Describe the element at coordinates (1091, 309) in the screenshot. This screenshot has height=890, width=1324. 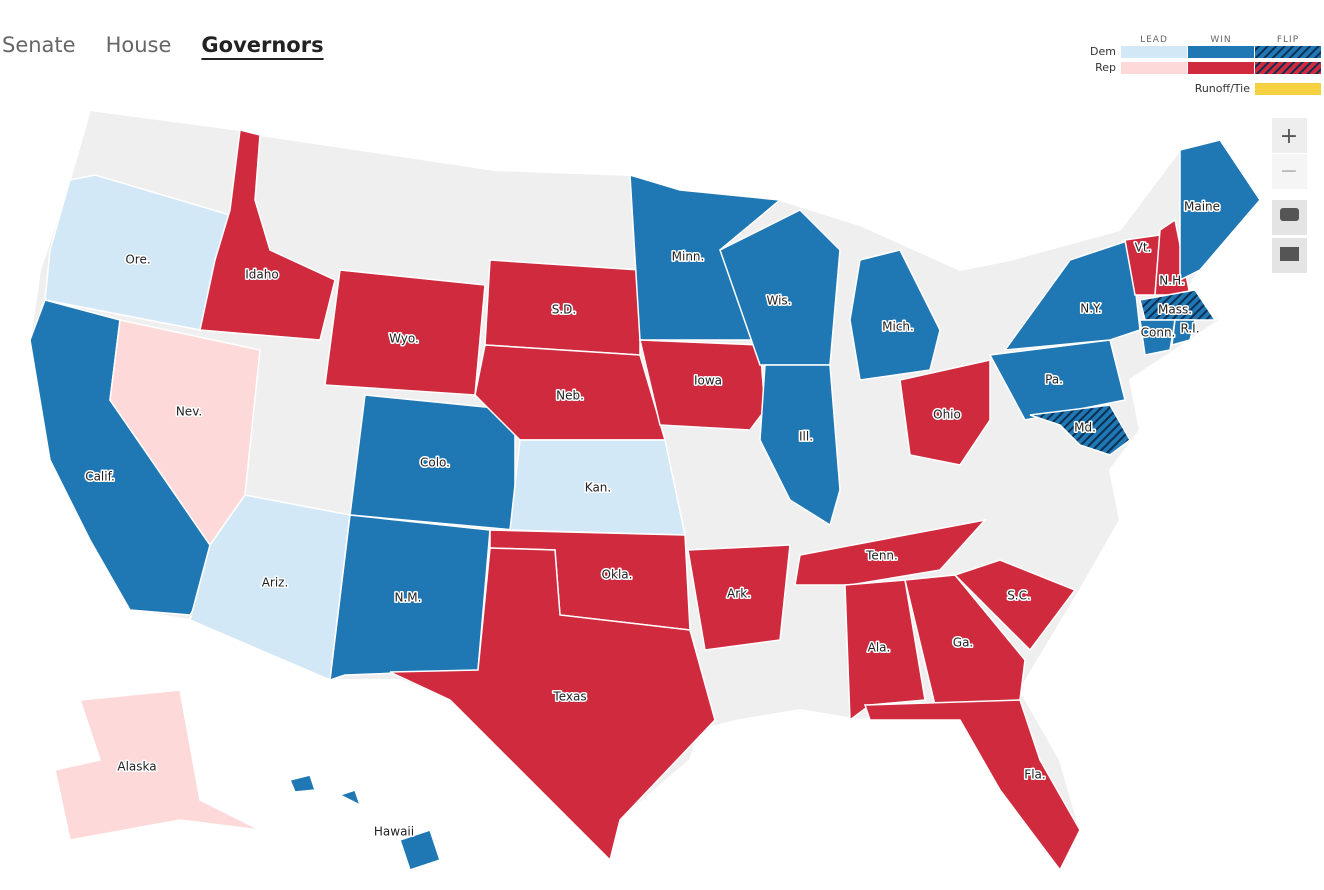
I see `state-label: N.Y.` at that location.